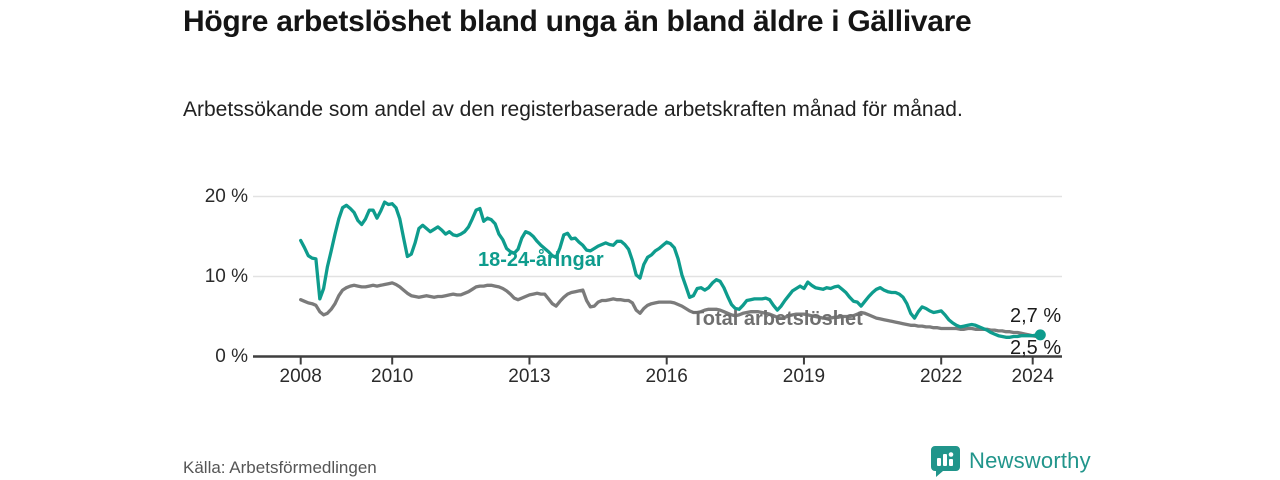 The image size is (1280, 480). Describe the element at coordinates (941, 376) in the screenshot. I see `x-tick-label: 2022` at that location.